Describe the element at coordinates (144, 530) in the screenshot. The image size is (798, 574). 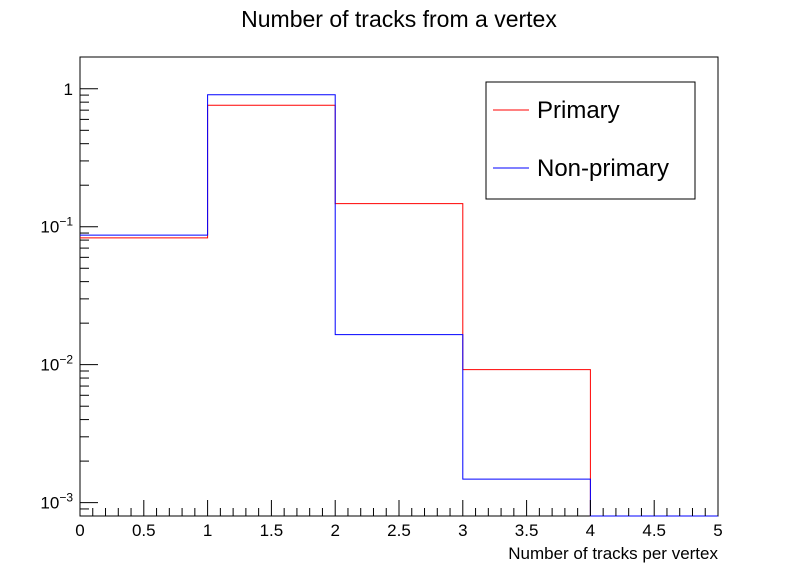
I see `x-tick-label: 0.5` at that location.